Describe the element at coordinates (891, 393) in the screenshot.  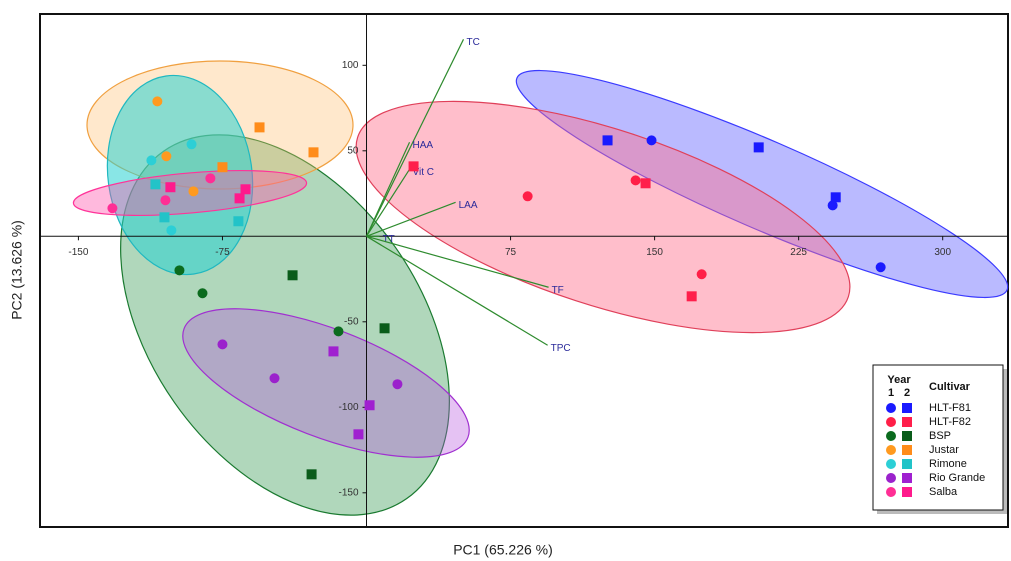
I see `legend-year: 1` at that location.